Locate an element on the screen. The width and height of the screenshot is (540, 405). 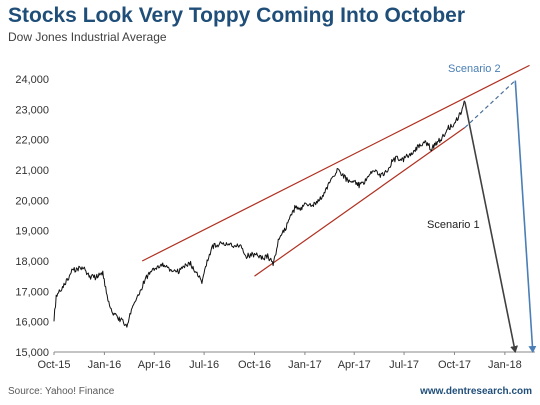
y-tick-label: 22,000 is located at coordinates (32, 141).